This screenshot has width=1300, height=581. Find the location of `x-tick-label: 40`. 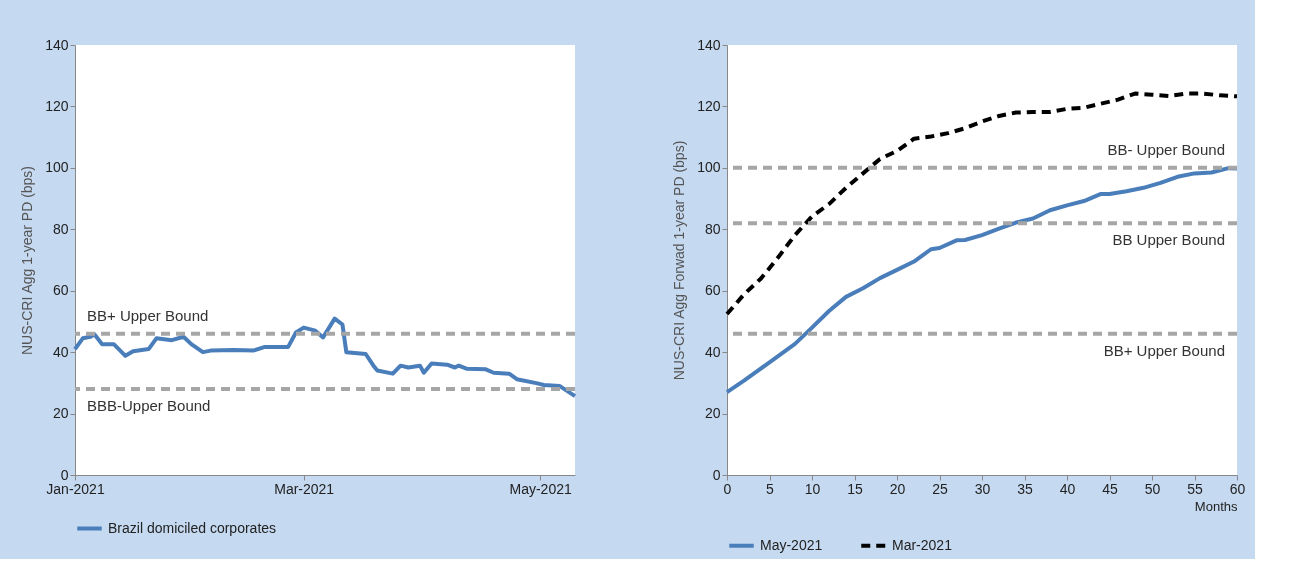

x-tick-label: 40 is located at coordinates (1067, 488).